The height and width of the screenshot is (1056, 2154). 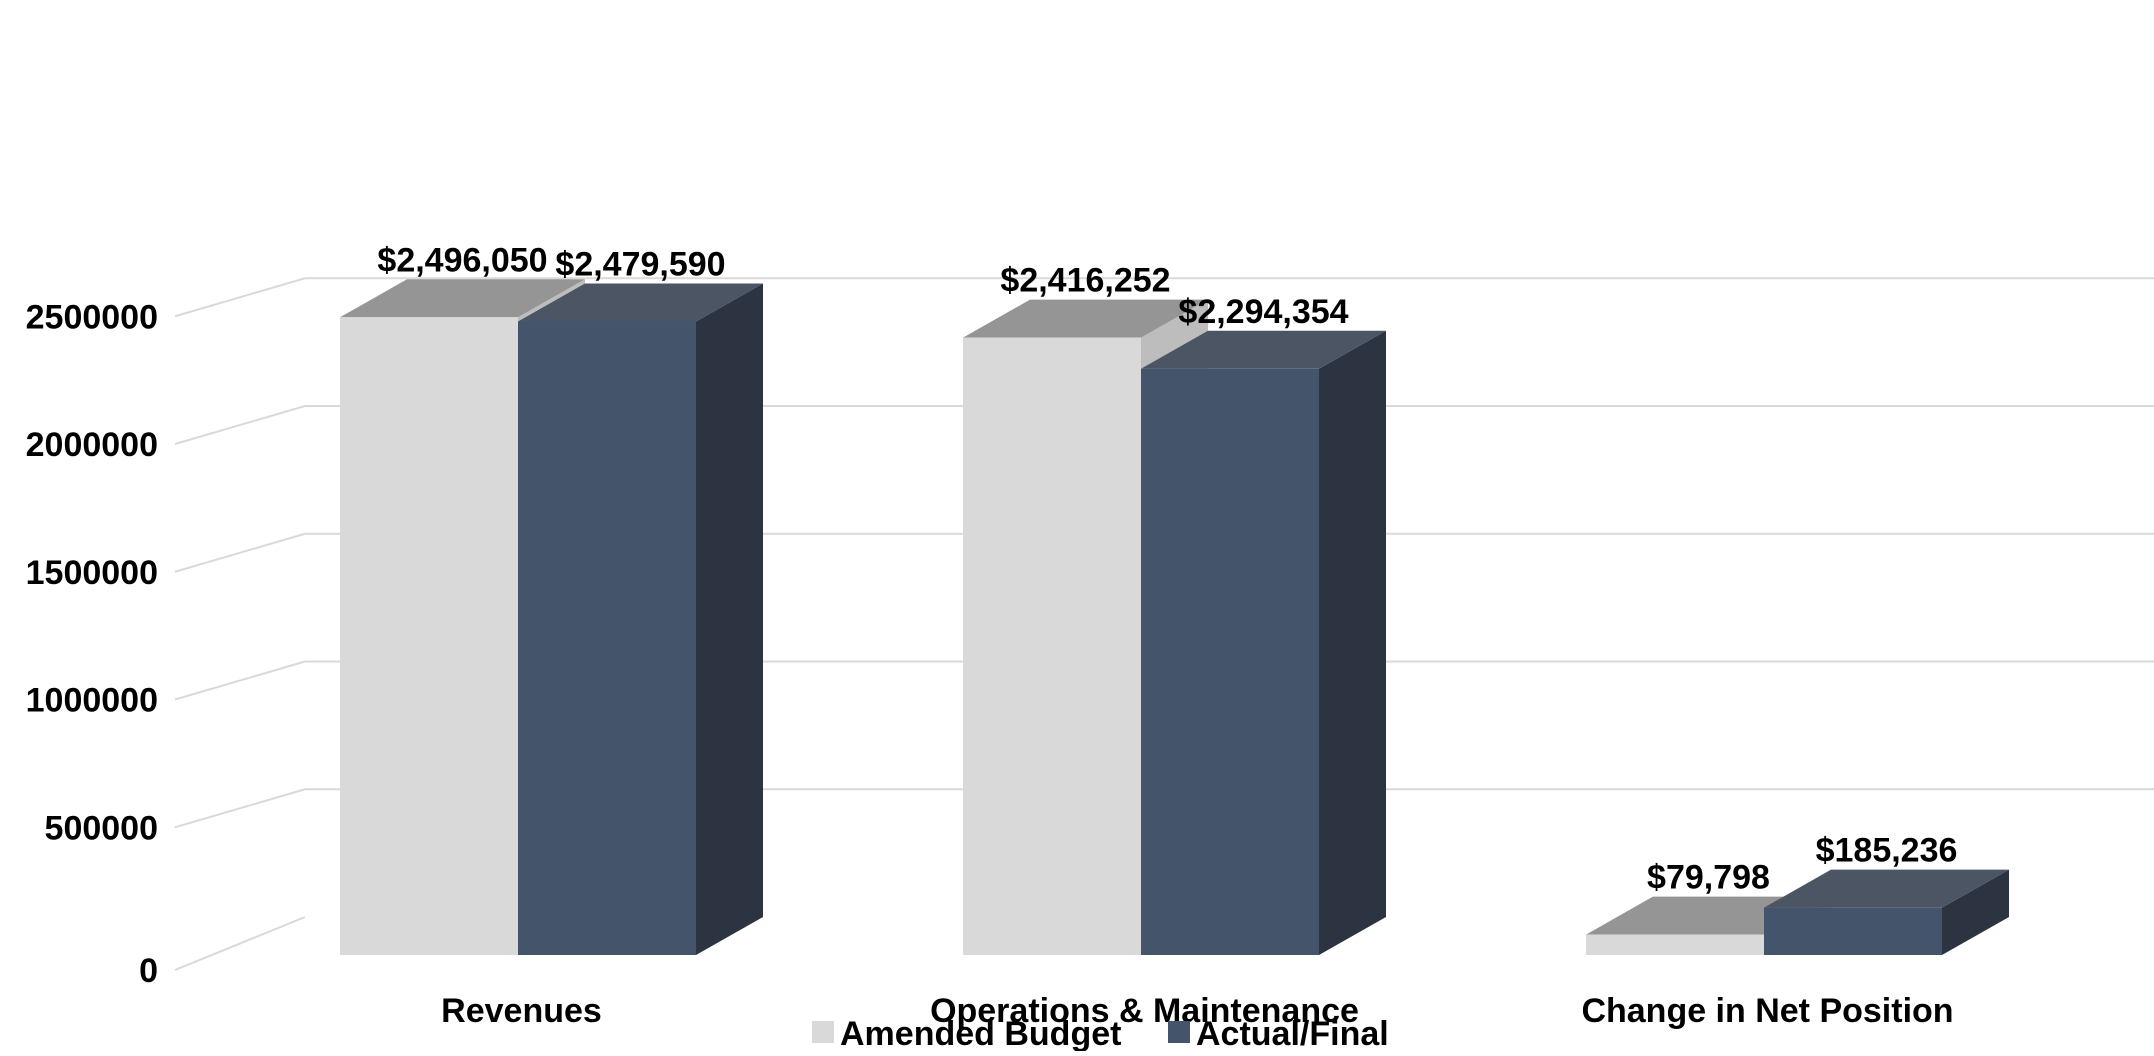 I want to click on y-tick-label: 0, so click(x=148, y=971).